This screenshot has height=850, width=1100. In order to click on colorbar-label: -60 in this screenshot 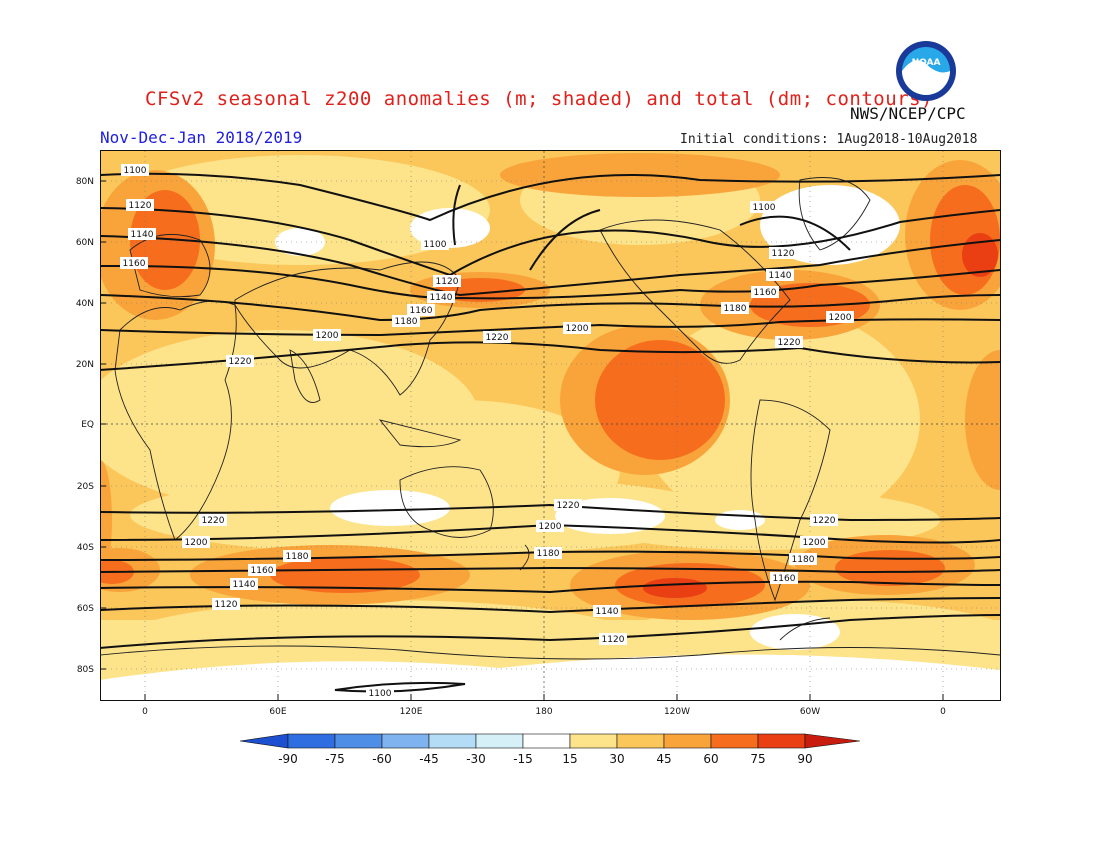, I will do `click(382, 759)`.